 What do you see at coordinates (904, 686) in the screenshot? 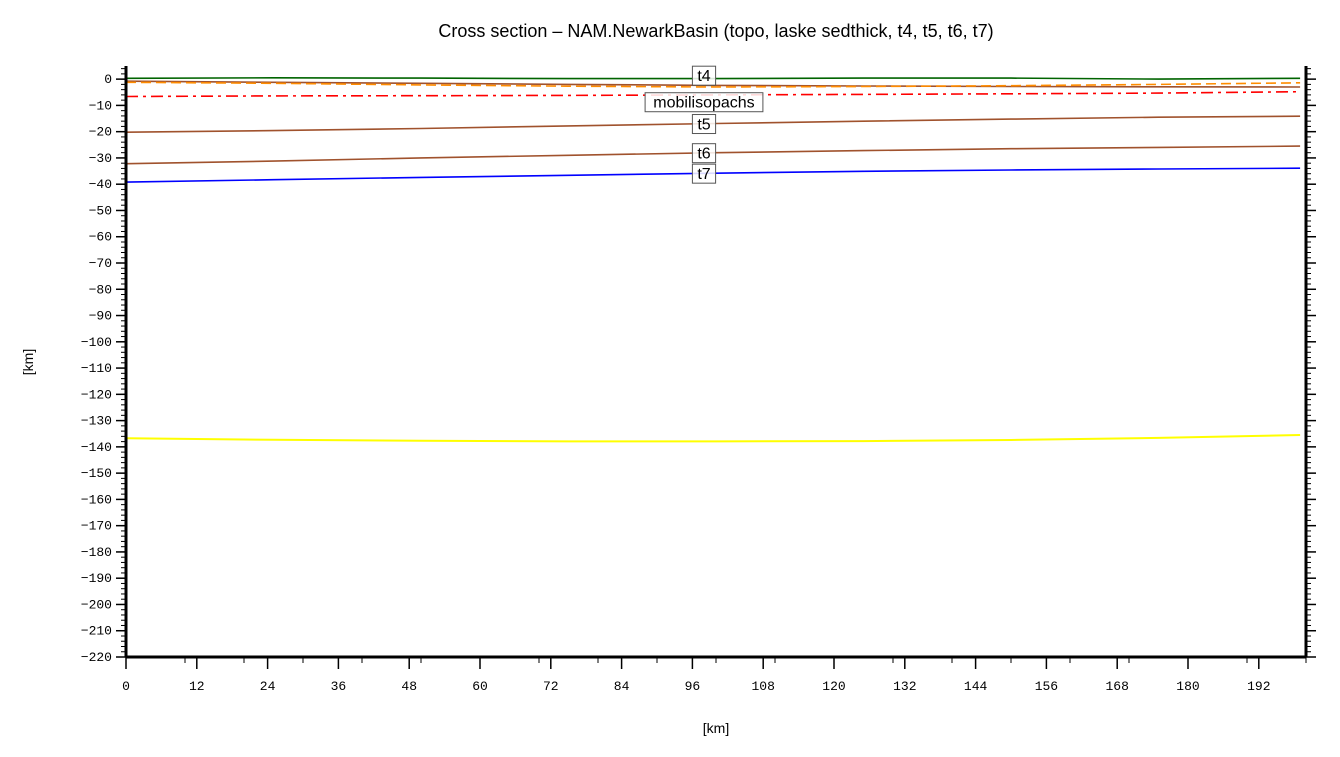
I see `x-tick-label: 132` at bounding box center [904, 686].